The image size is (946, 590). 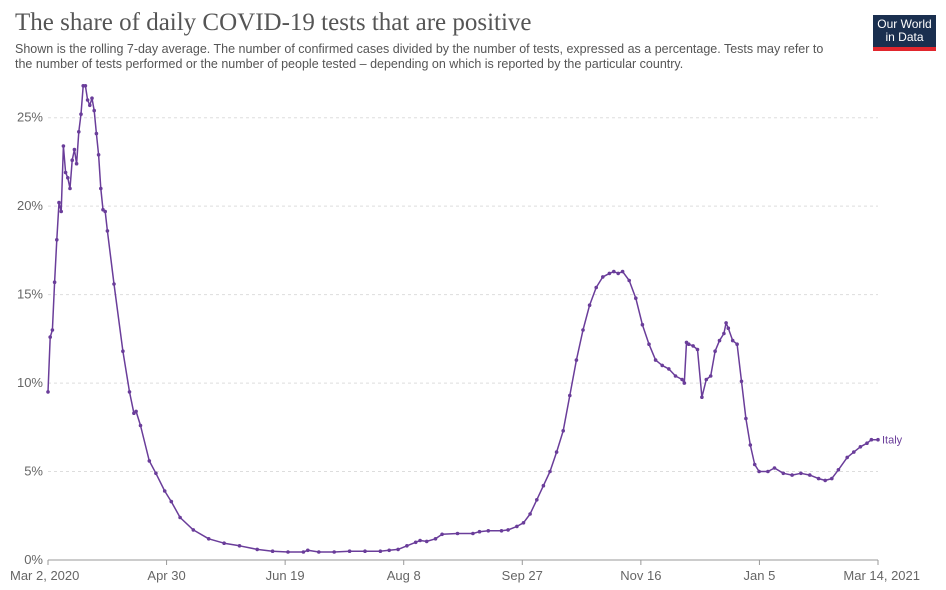 What do you see at coordinates (904, 33) in the screenshot?
I see `owid-logo: Our World in Data` at bounding box center [904, 33].